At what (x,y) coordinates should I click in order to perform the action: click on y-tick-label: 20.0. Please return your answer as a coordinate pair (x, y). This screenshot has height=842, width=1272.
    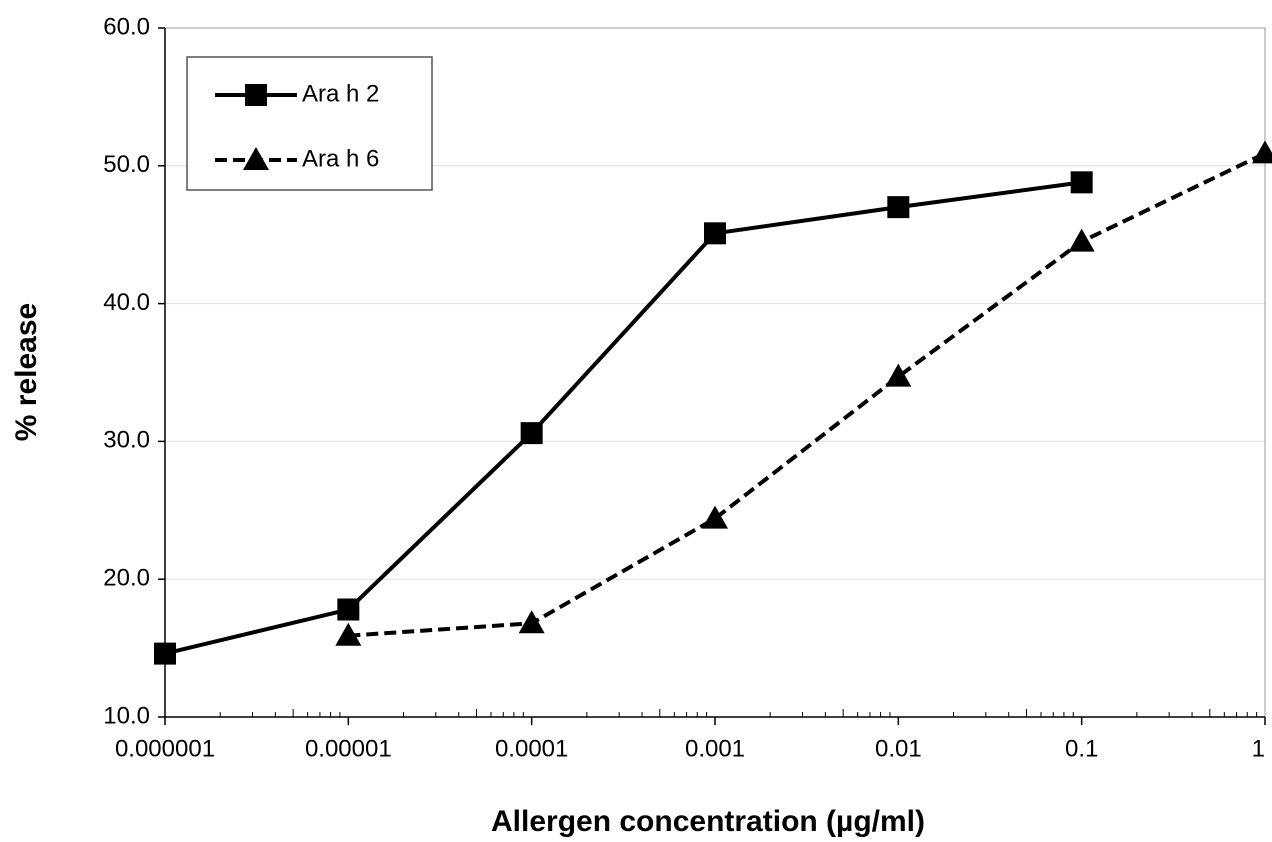
    Looking at the image, I should click on (126, 578).